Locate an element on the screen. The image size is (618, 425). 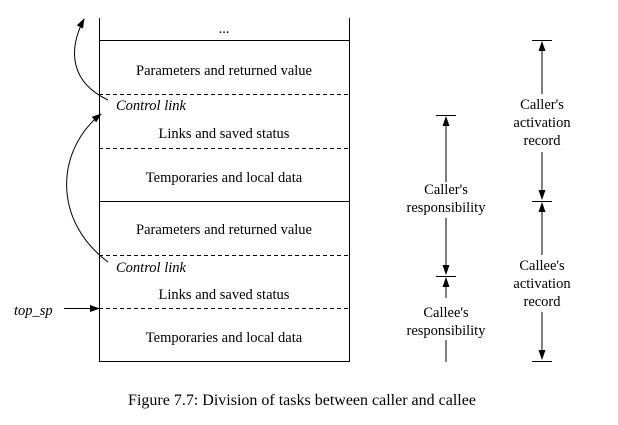
top-sp-label: top_sp is located at coordinates (33, 311).